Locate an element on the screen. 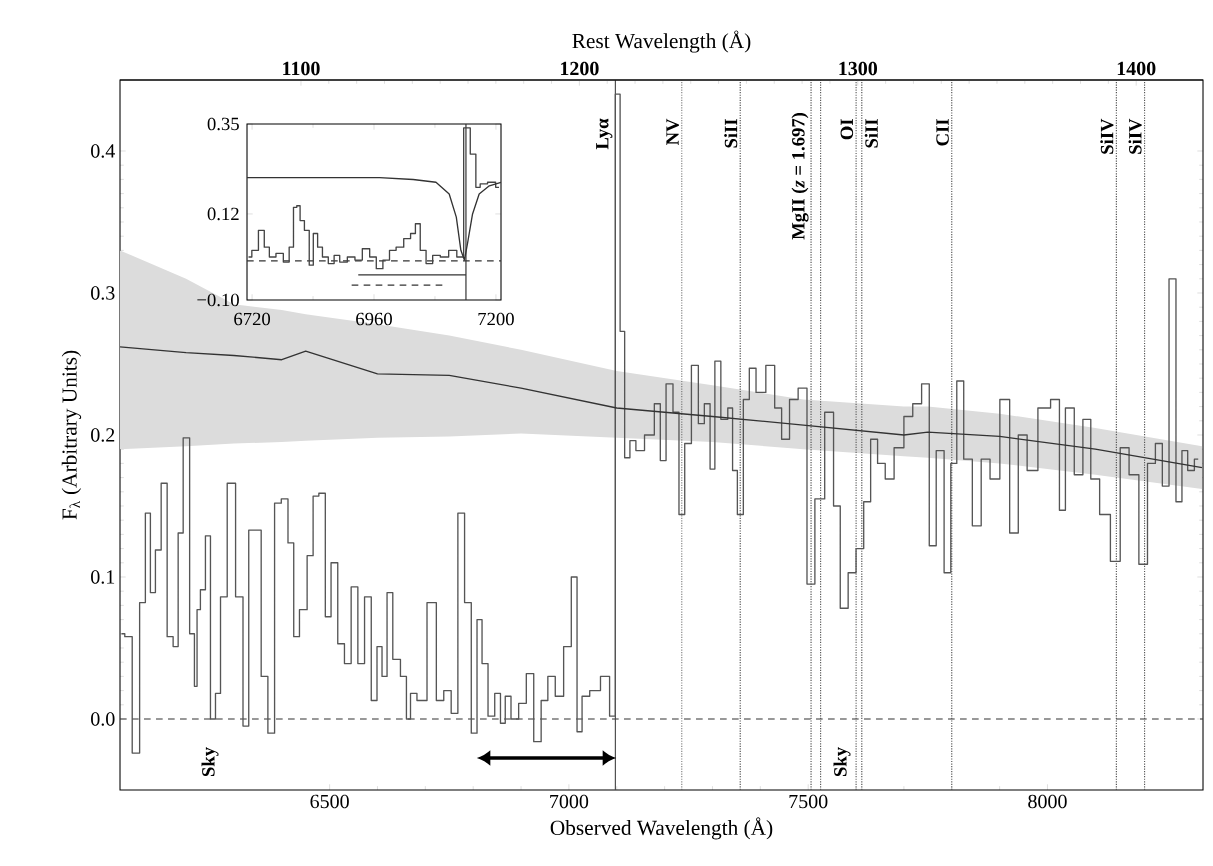 This screenshot has width=1213, height=866. annotation: MgII (z = 1.697) is located at coordinates (800, 176).